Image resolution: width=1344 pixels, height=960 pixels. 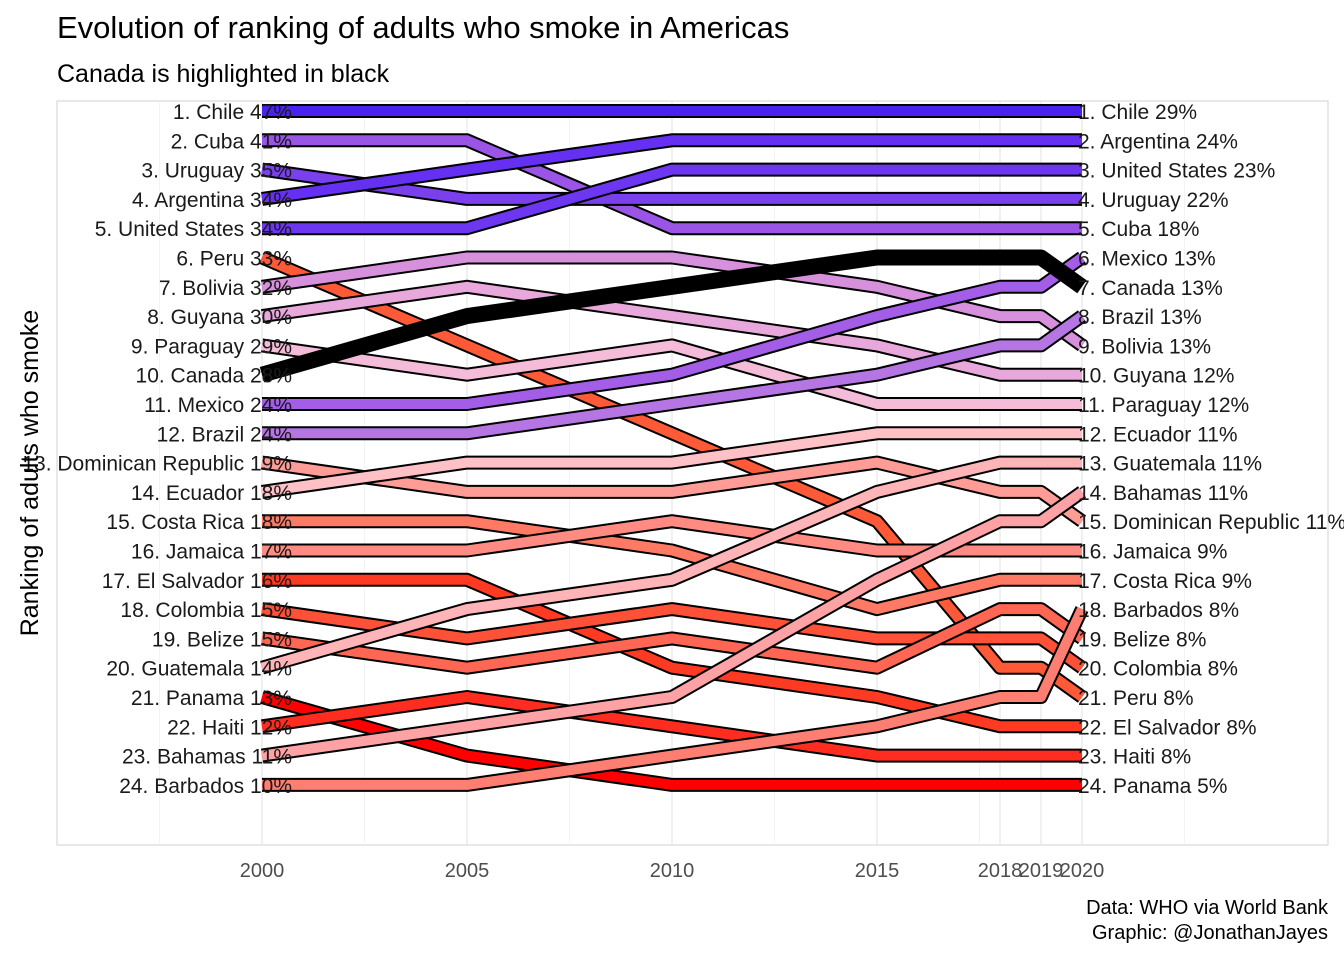 What do you see at coordinates (205, 786) in the screenshot?
I see `left-label: 24. Barbados 10%` at bounding box center [205, 786].